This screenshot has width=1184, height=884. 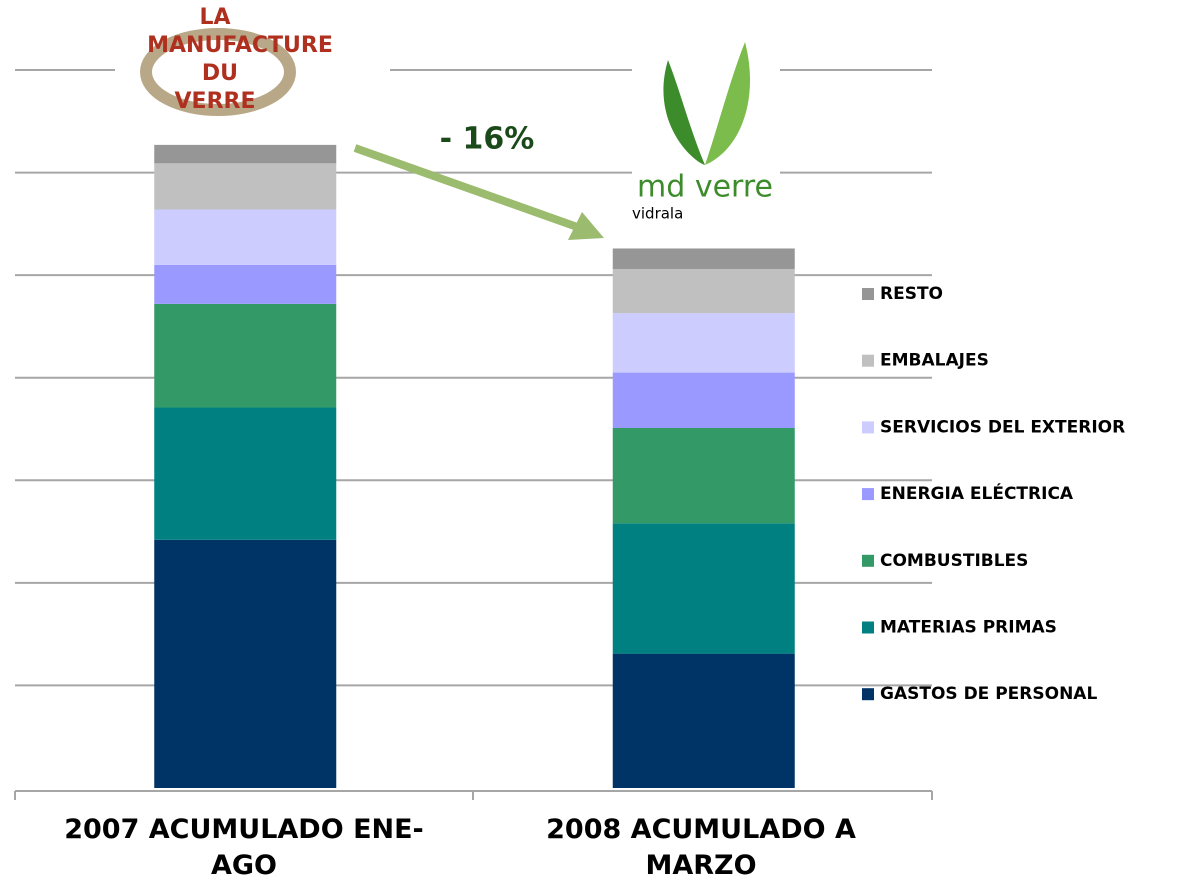 What do you see at coordinates (977, 493) in the screenshot?
I see `legend-label: ENERGIA ELÉCTRICA` at bounding box center [977, 493].